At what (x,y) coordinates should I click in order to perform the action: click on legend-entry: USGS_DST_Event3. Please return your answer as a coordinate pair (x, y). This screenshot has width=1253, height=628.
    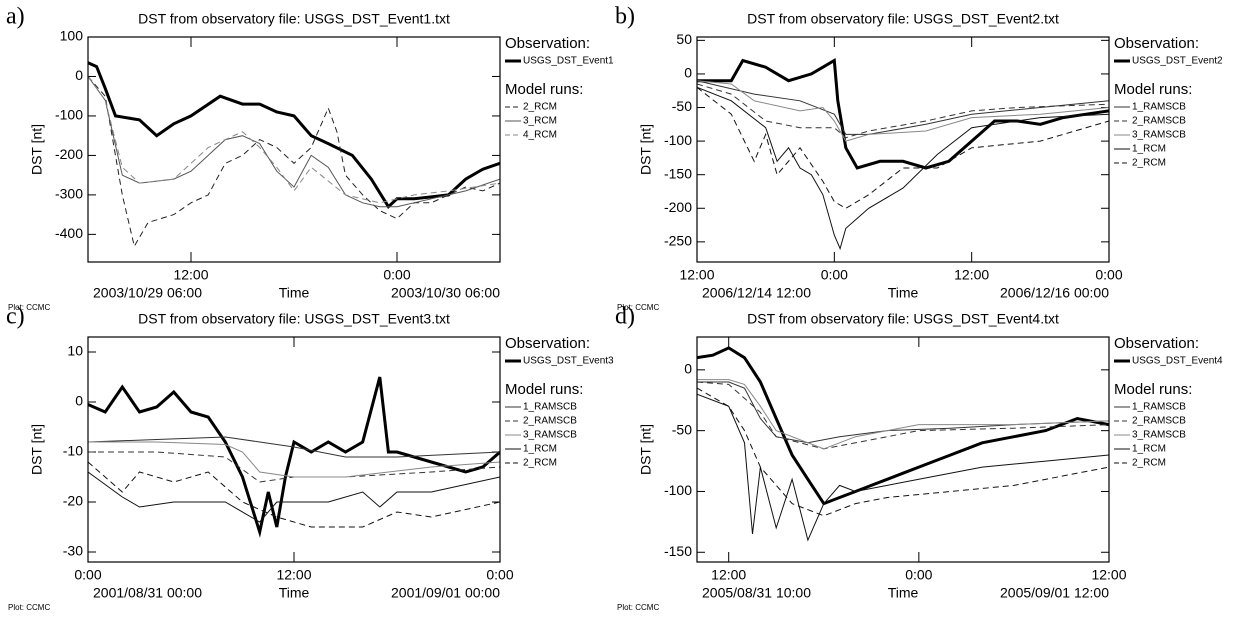
    Looking at the image, I should click on (568, 361).